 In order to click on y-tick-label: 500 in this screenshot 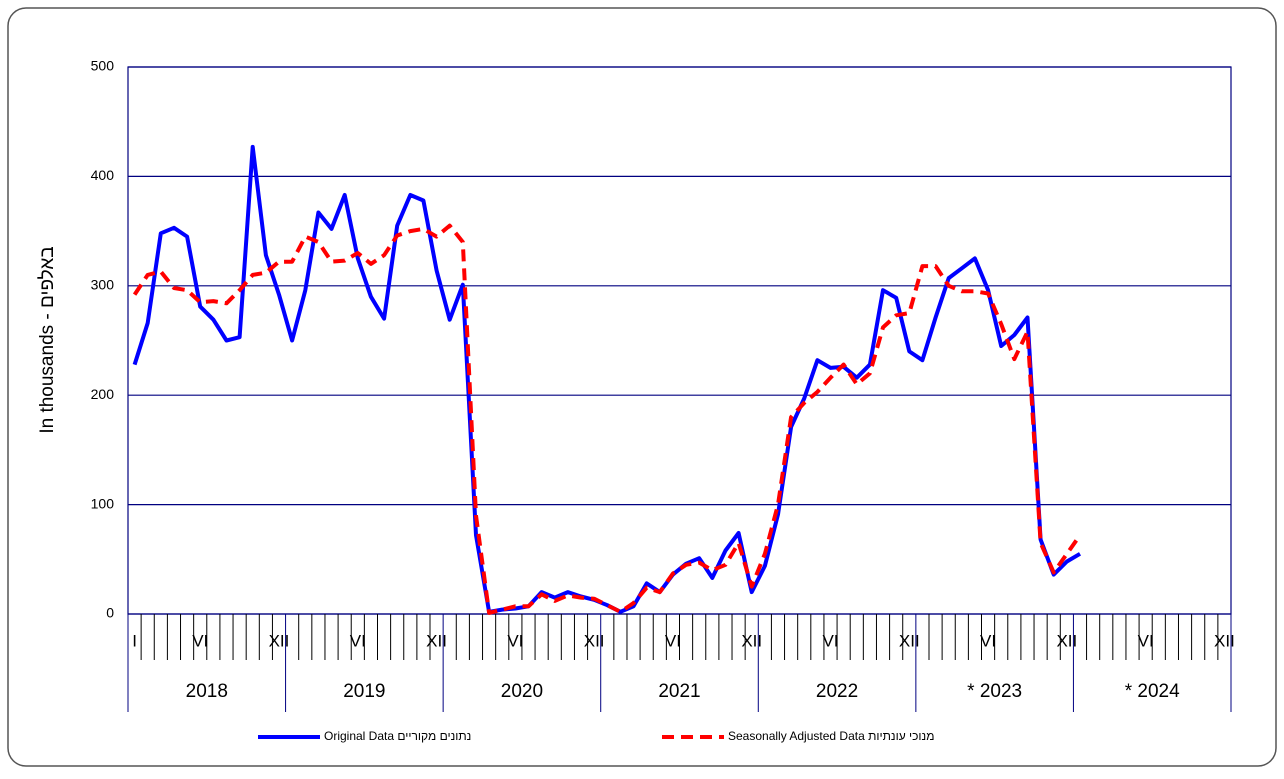, I will do `click(103, 66)`.